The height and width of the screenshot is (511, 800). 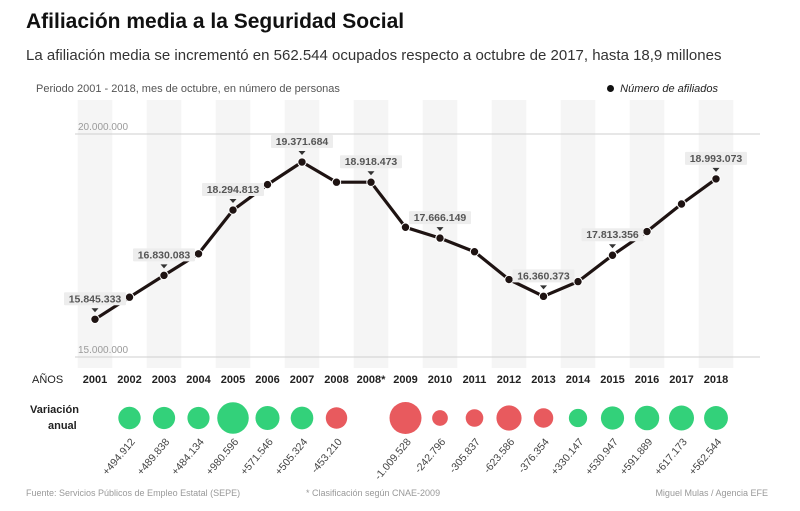 What do you see at coordinates (578, 380) in the screenshot?
I see `year-label: 2014` at bounding box center [578, 380].